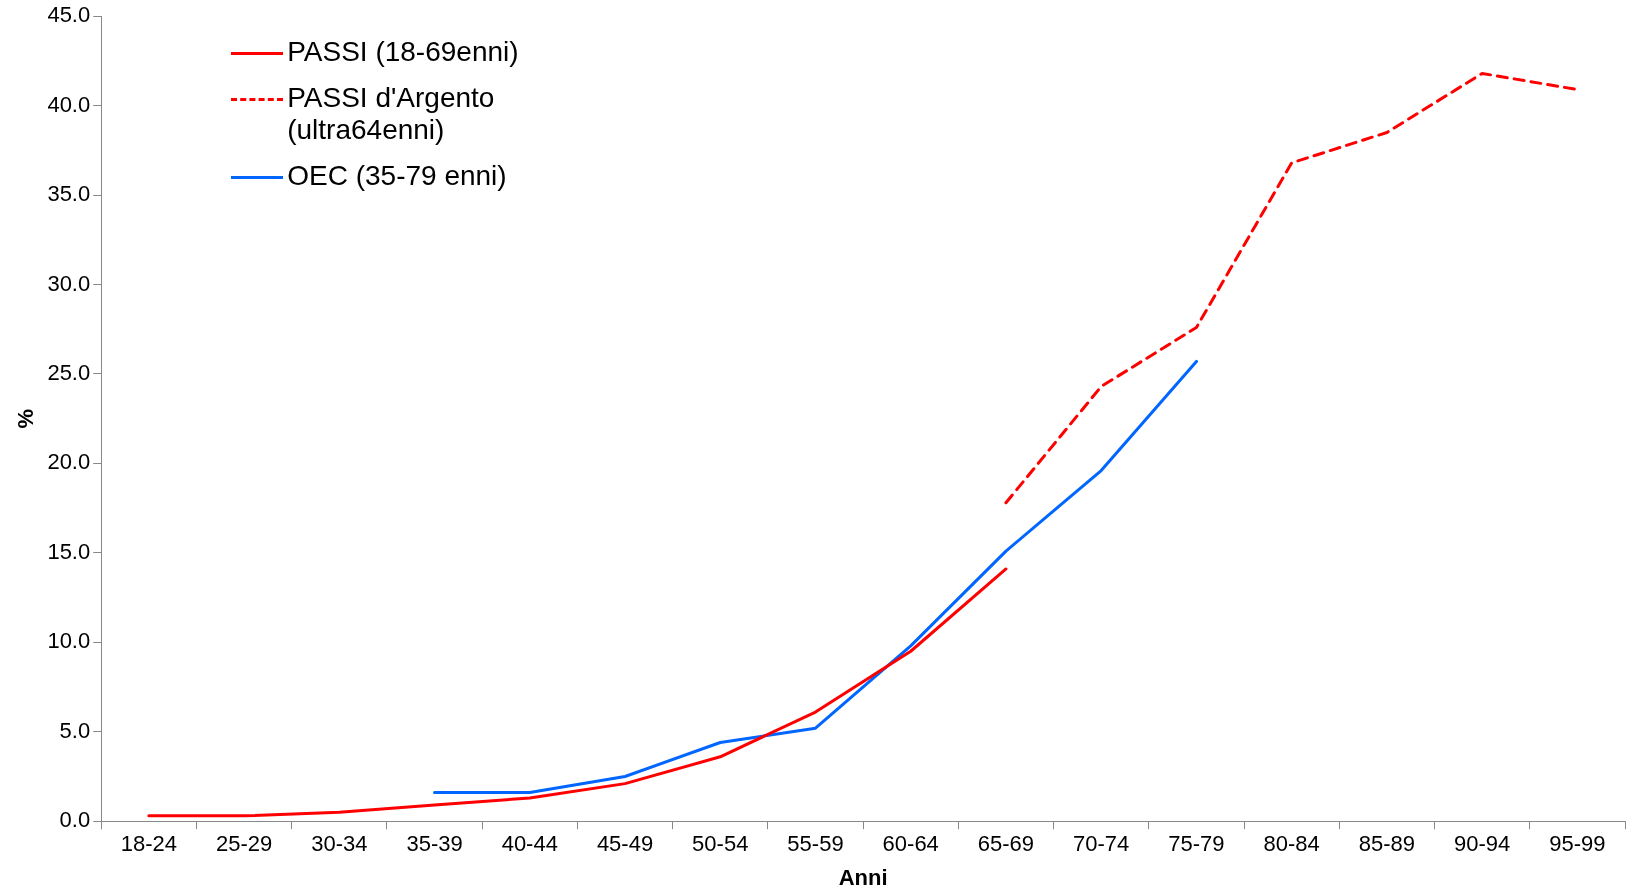 Image resolution: width=1645 pixels, height=896 pixels. What do you see at coordinates (403, 52) in the screenshot?
I see `legend-label: PASSI (18-69enni)` at bounding box center [403, 52].